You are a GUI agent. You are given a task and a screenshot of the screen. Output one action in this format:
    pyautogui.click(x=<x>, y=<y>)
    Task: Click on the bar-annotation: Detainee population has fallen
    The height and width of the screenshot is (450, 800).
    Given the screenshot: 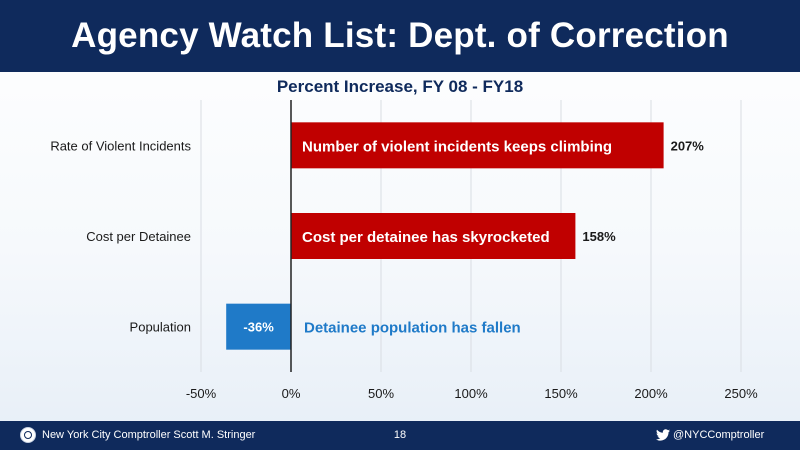 What is the action you would take?
    pyautogui.click(x=412, y=328)
    